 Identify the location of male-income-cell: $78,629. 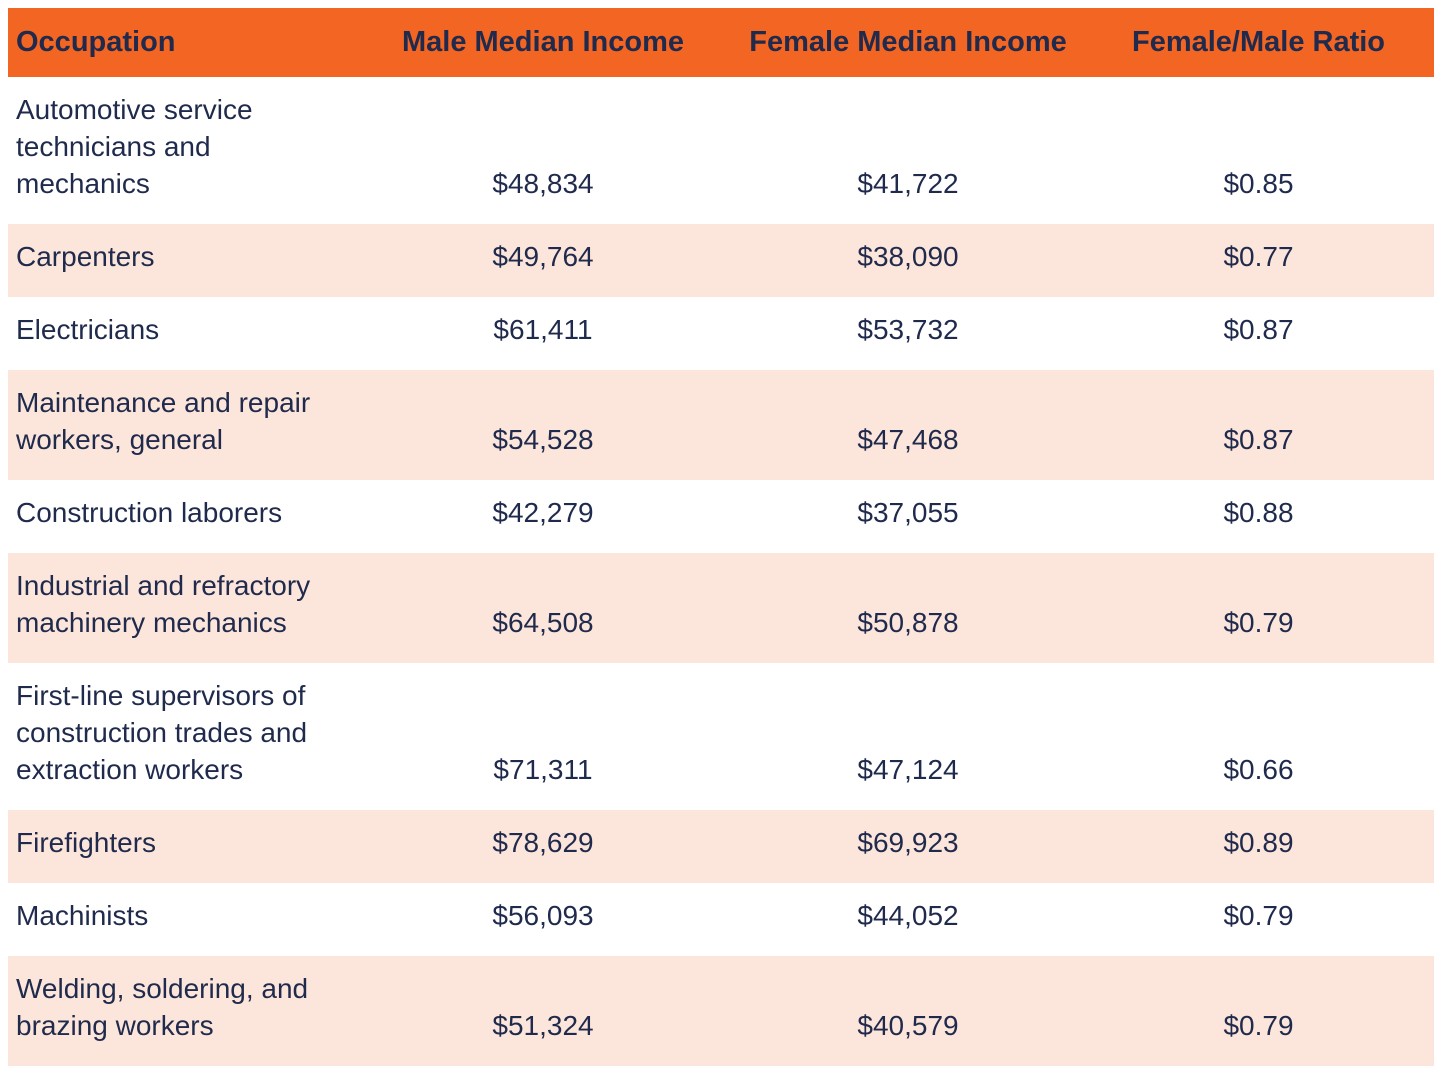
(543, 846).